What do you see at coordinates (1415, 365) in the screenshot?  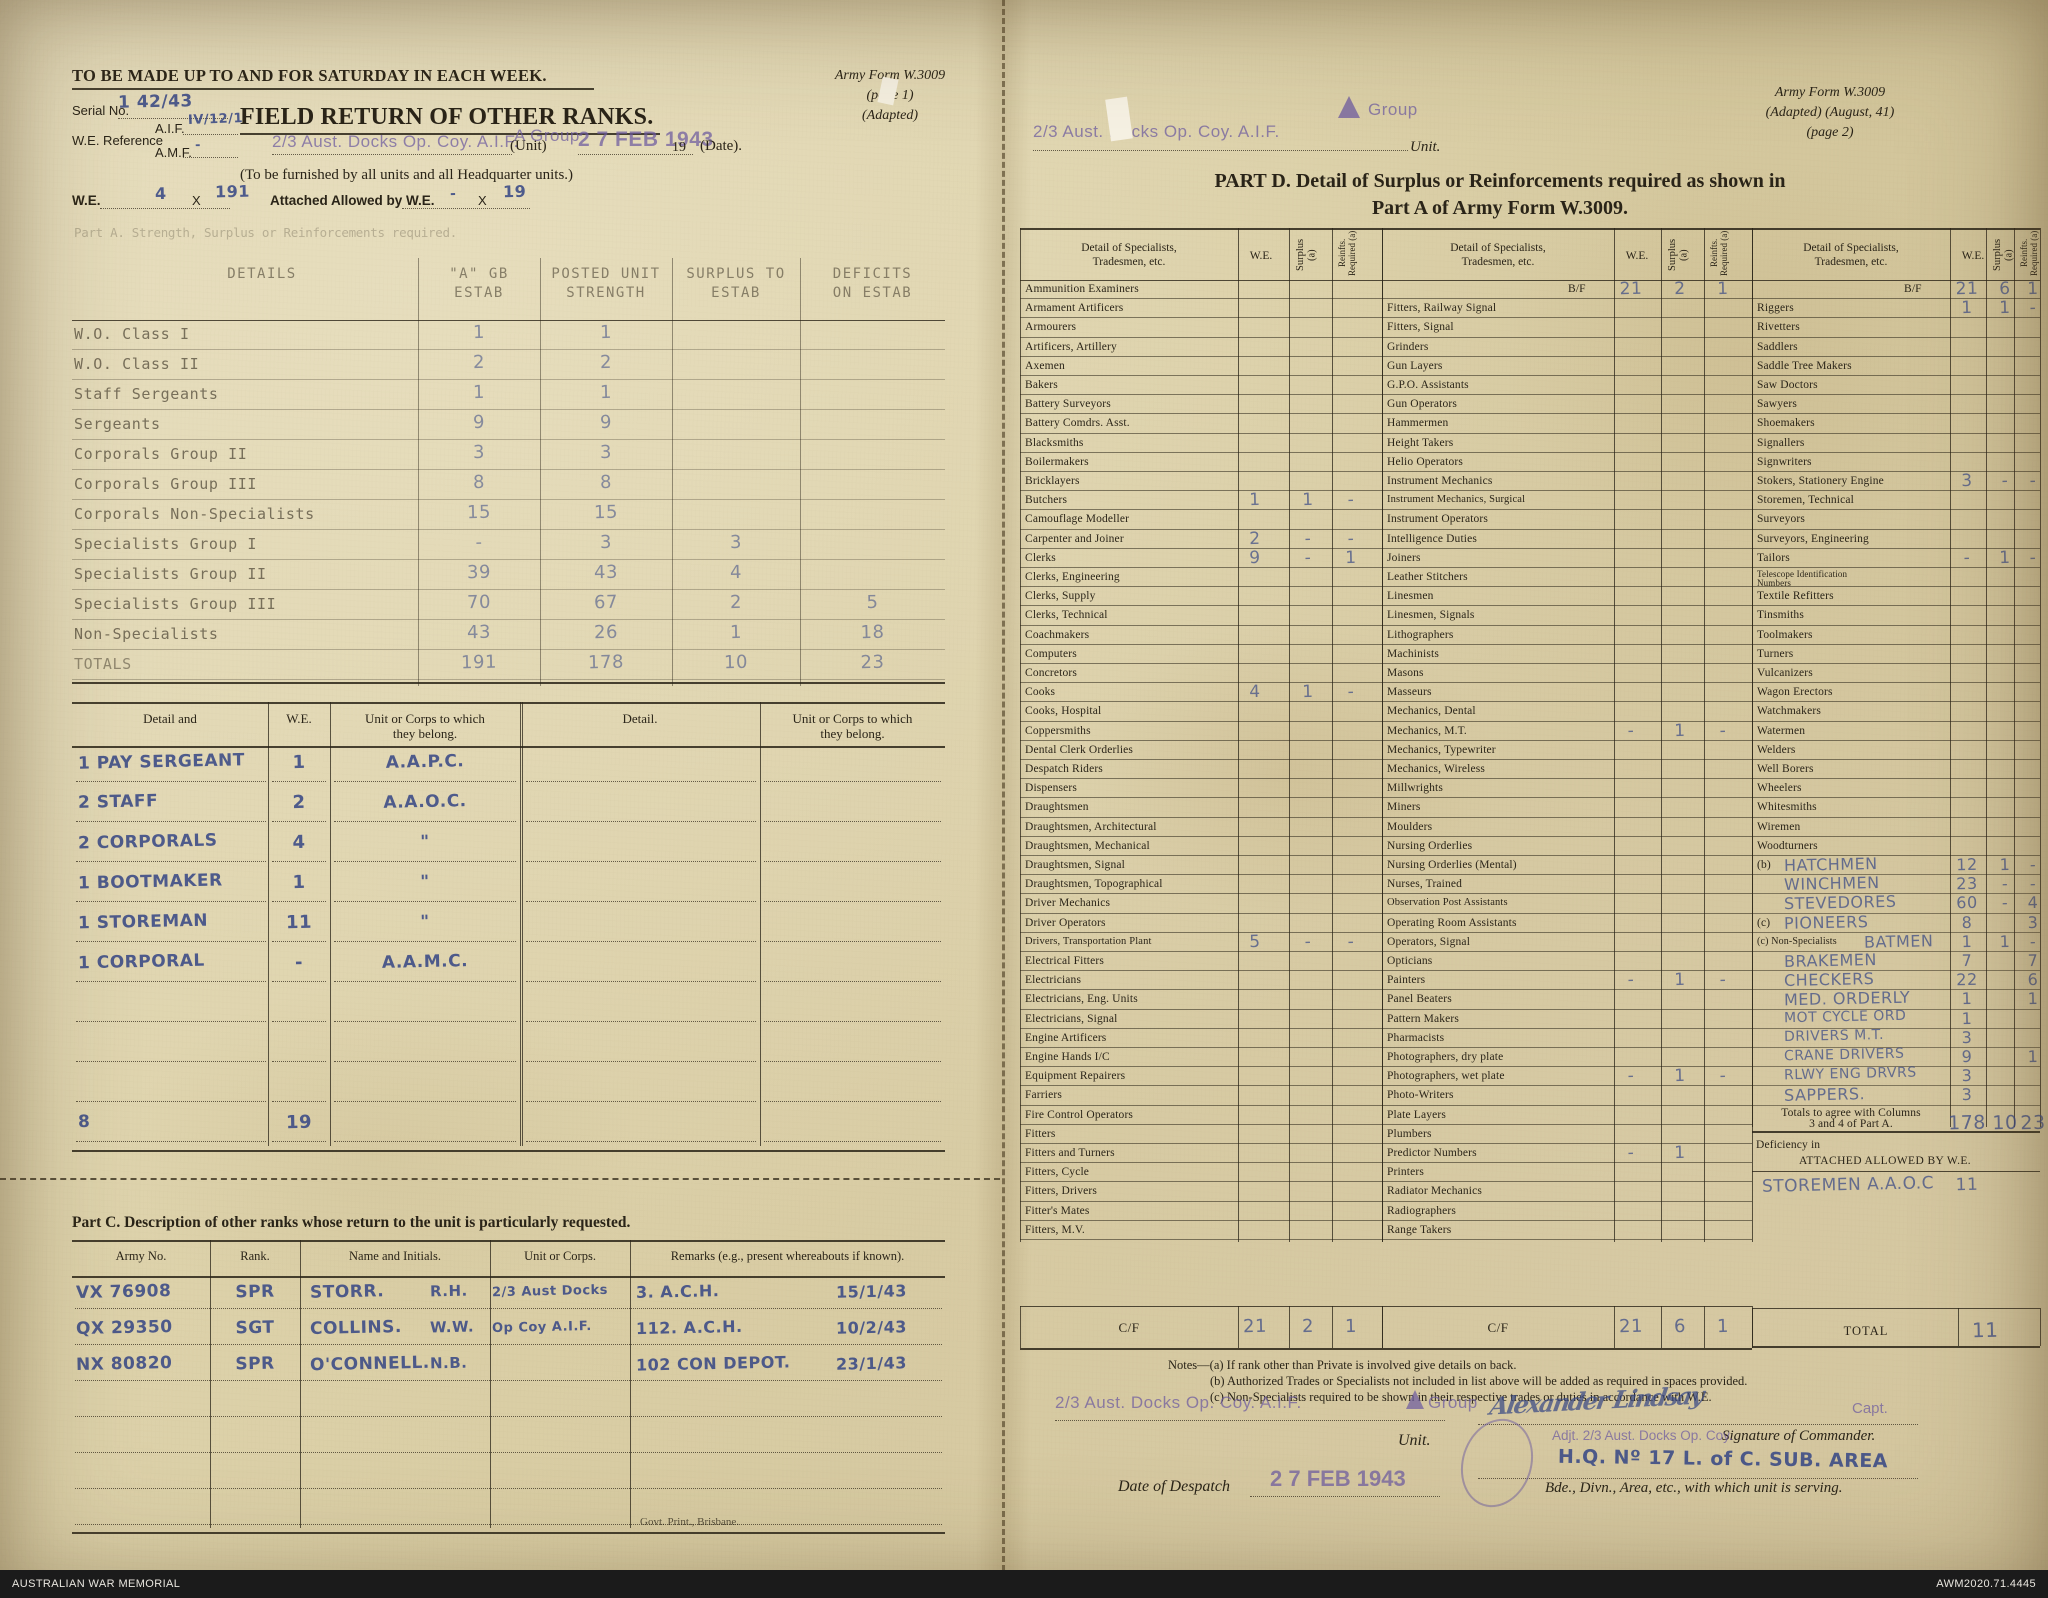 I see `part-d-row-name: Gun Layers` at bounding box center [1415, 365].